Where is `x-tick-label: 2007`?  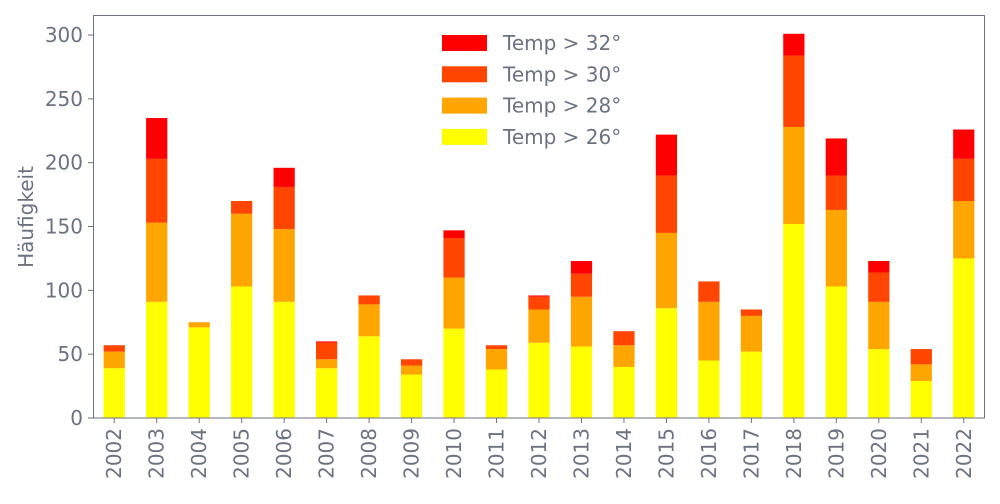
x-tick-label: 2007 is located at coordinates (327, 453).